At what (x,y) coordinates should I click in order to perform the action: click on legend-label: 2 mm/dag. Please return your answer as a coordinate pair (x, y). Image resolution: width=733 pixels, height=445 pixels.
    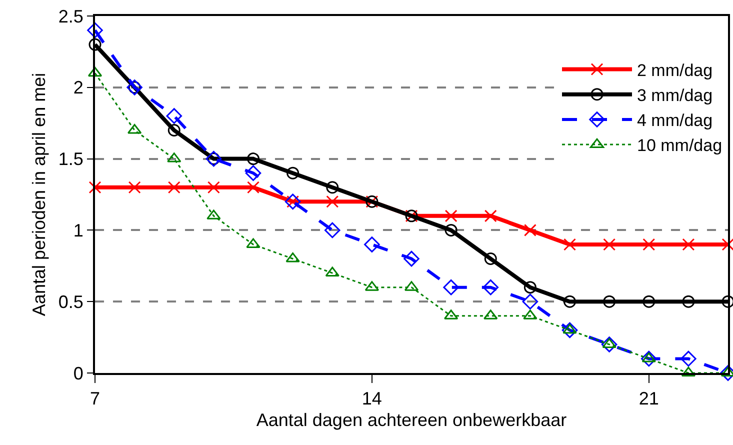
    Looking at the image, I should click on (675, 70).